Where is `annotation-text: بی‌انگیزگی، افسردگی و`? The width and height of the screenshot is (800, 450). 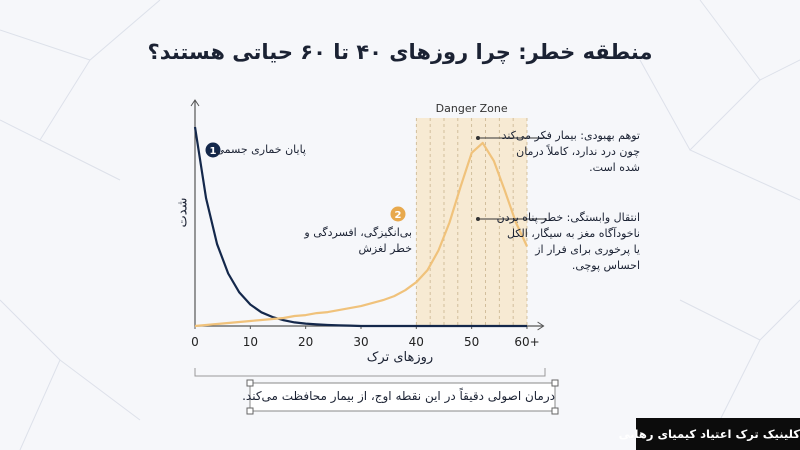 annotation-text: بی‌انگیزگی، افسردگی و is located at coordinates (358, 232).